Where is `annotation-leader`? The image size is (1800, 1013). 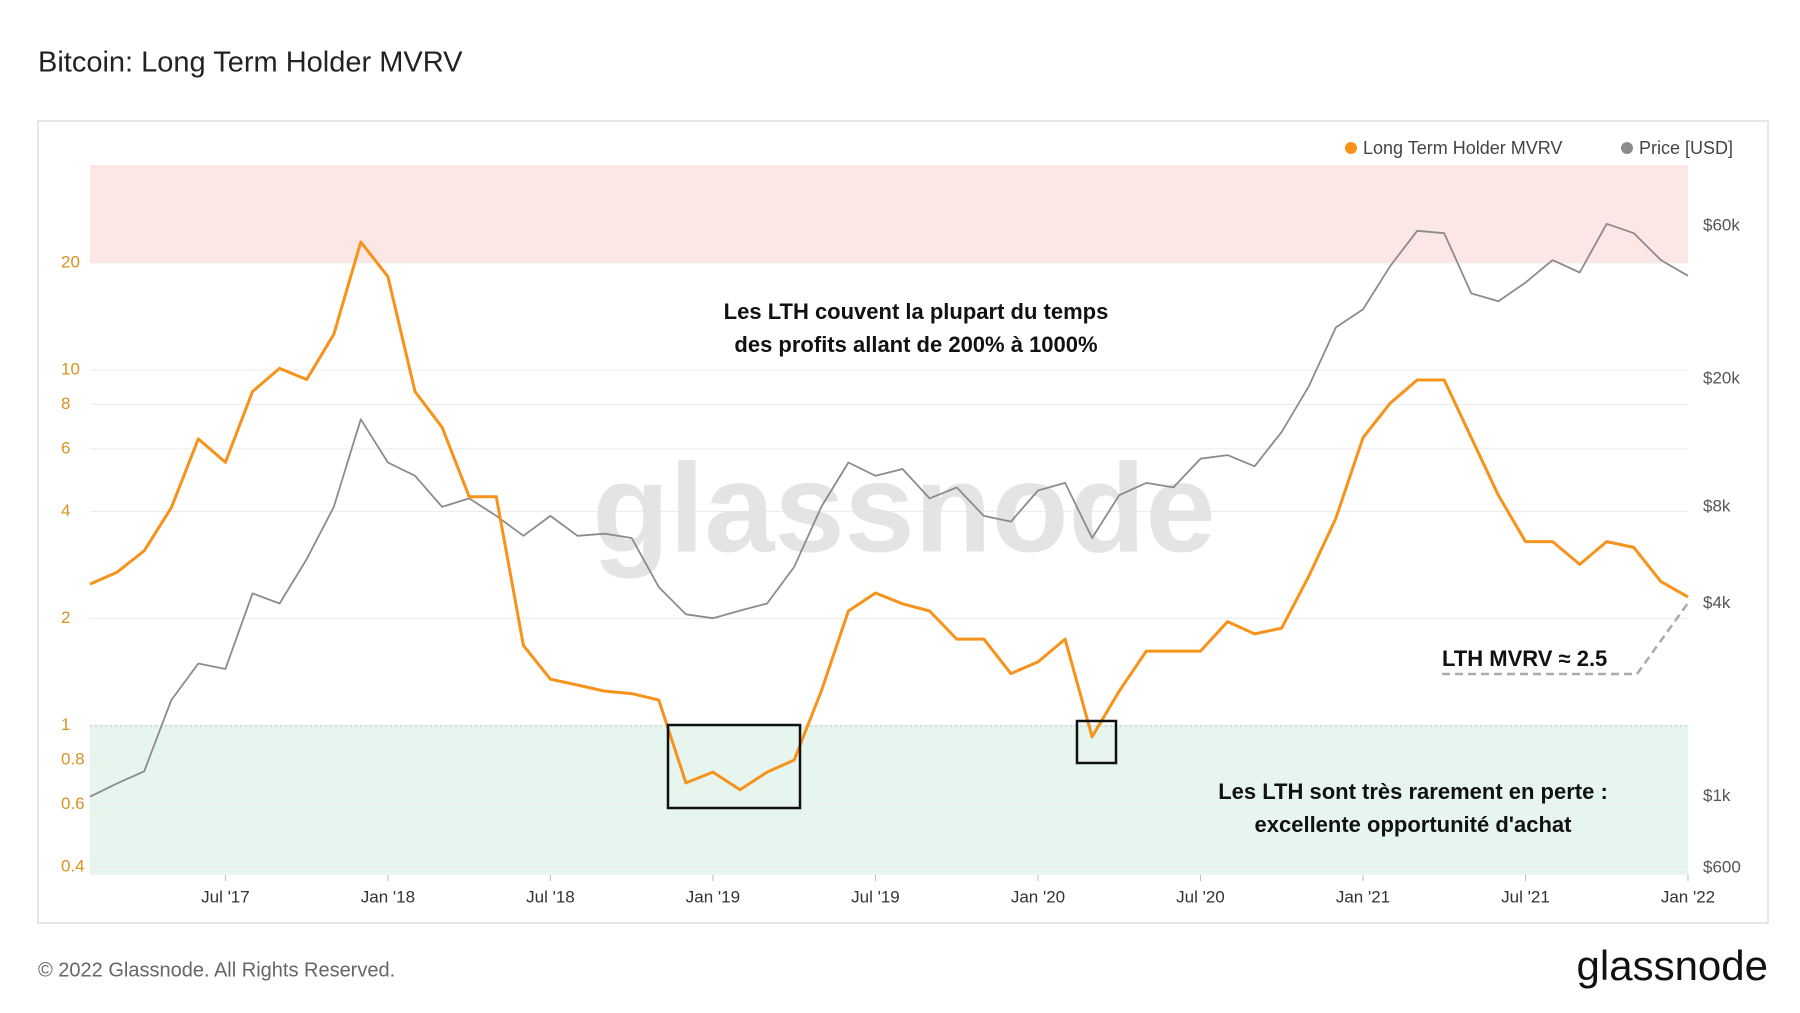 annotation-leader is located at coordinates (1566, 639).